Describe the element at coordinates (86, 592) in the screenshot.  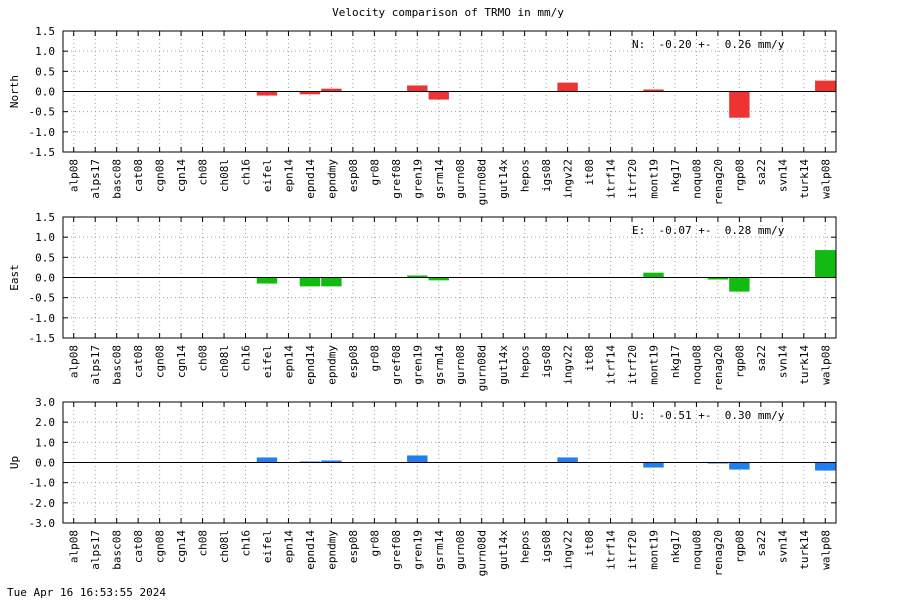
I see `timestamp-footer: Tue Apr 16 16:53:55 2024` at that location.